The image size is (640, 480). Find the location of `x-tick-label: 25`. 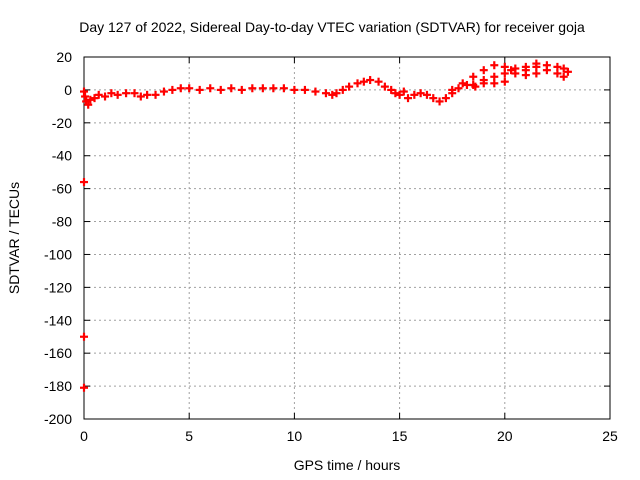

x-tick-label: 25 is located at coordinates (610, 436).